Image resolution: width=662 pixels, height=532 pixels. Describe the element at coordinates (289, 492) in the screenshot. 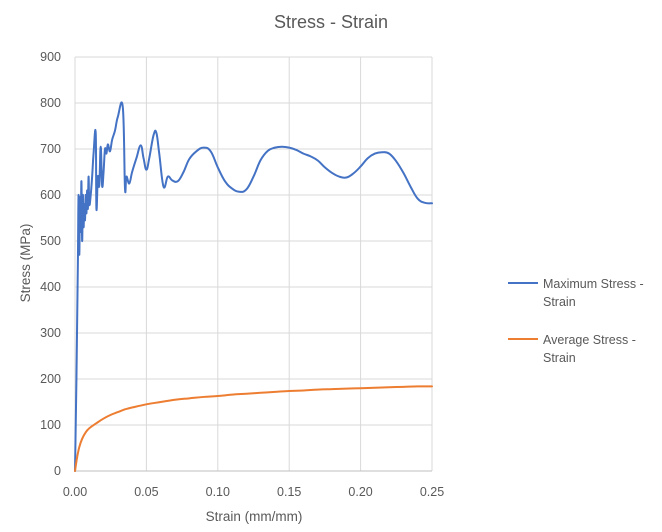

I see `x-tick-label: 0.15` at that location.